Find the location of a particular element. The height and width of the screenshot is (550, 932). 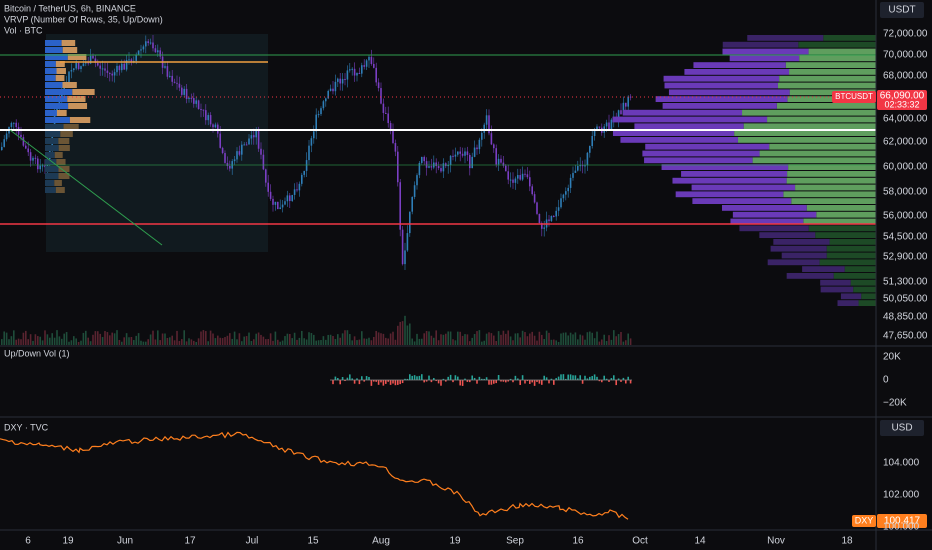

currency-button is located at coordinates (902, 10).